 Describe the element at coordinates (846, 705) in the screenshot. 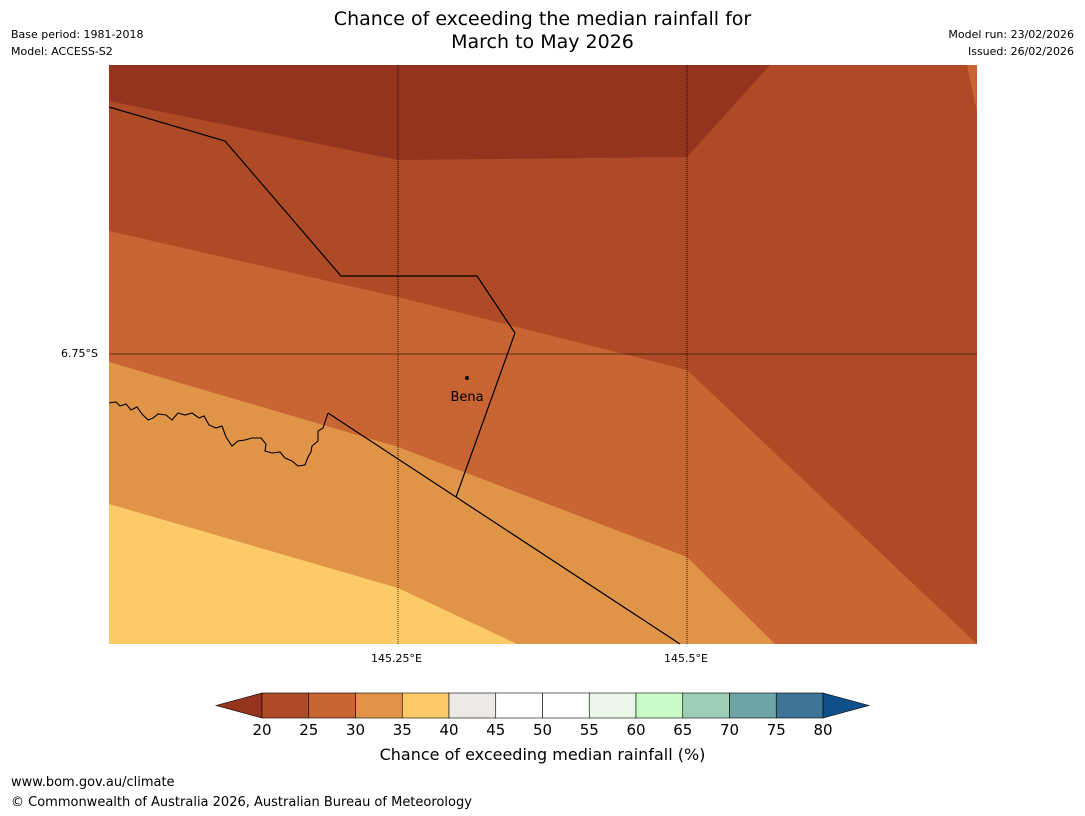

I see `colorbar-extend-high` at that location.